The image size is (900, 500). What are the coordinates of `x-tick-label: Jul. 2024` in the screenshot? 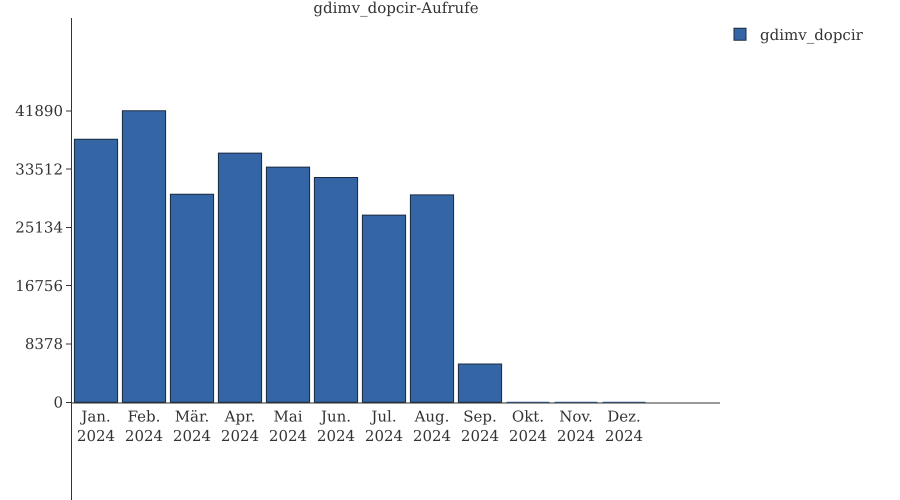 It's located at (384, 426).